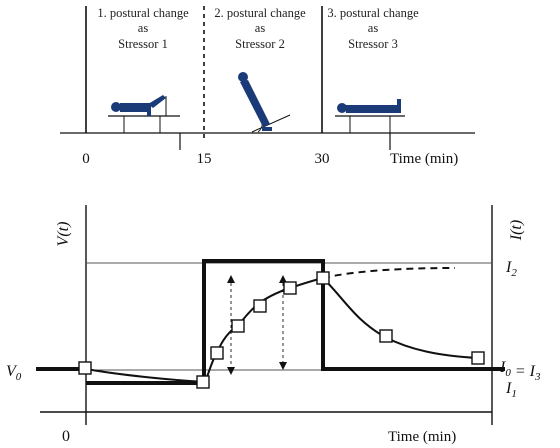 The width and height of the screenshot is (560, 448). What do you see at coordinates (66, 436) in the screenshot?
I see `zero-label: 0` at bounding box center [66, 436].